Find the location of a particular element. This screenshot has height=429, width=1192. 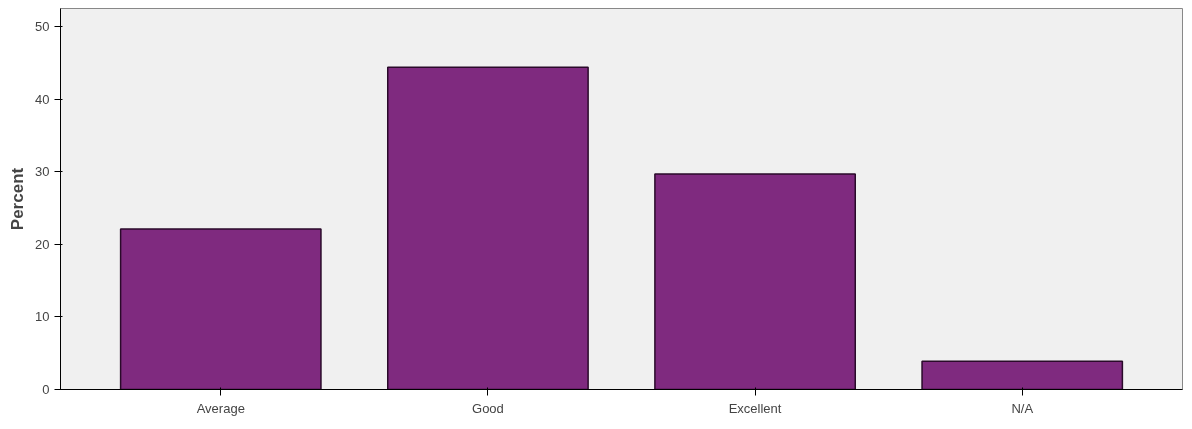

x-tick-label: N/A is located at coordinates (1022, 408).